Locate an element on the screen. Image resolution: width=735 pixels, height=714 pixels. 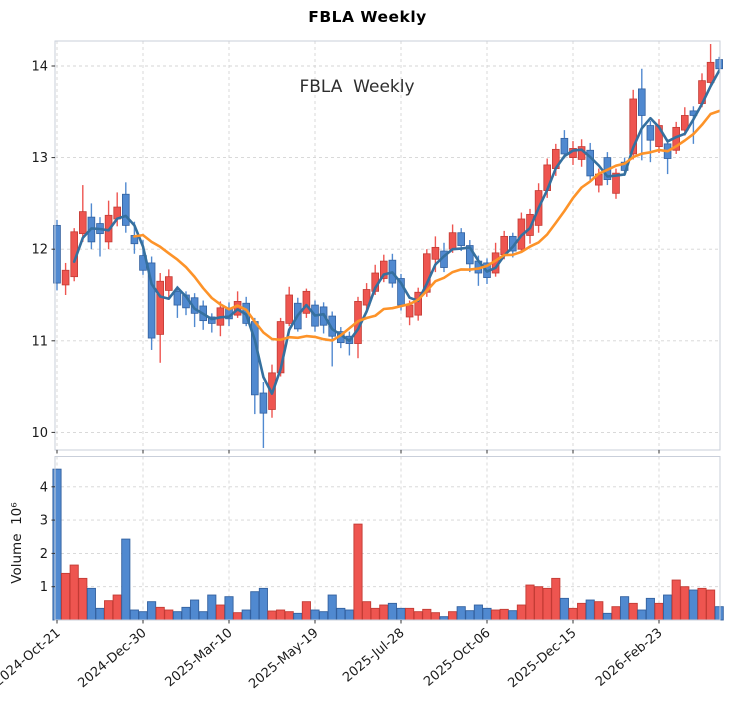
price-tick-label: 12 is located at coordinates (39, 250).